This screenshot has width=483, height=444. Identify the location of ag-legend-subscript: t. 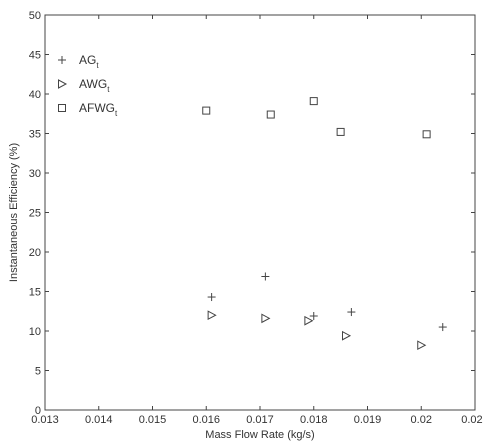
(97, 65).